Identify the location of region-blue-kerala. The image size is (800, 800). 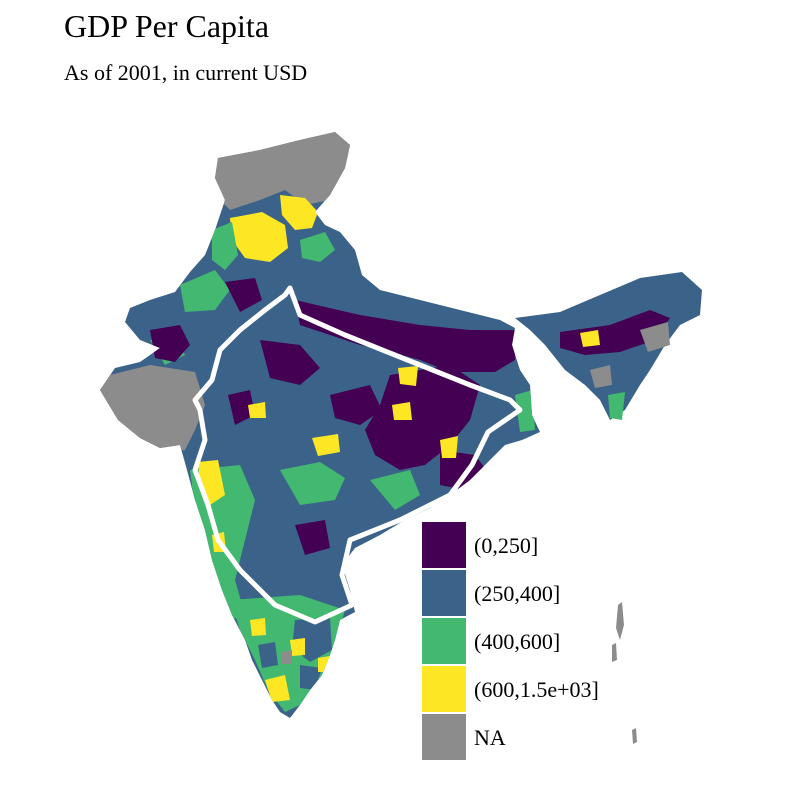
(268, 655).